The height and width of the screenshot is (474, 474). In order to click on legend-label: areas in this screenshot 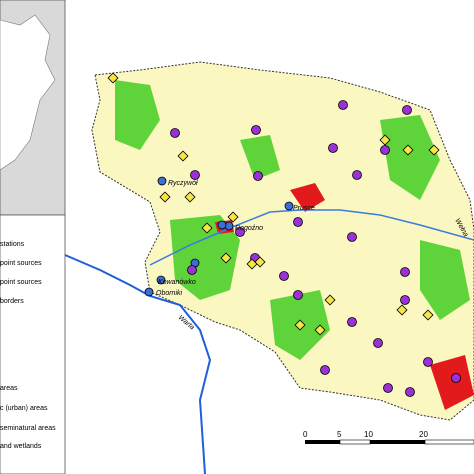, I will do `click(9, 388)`.